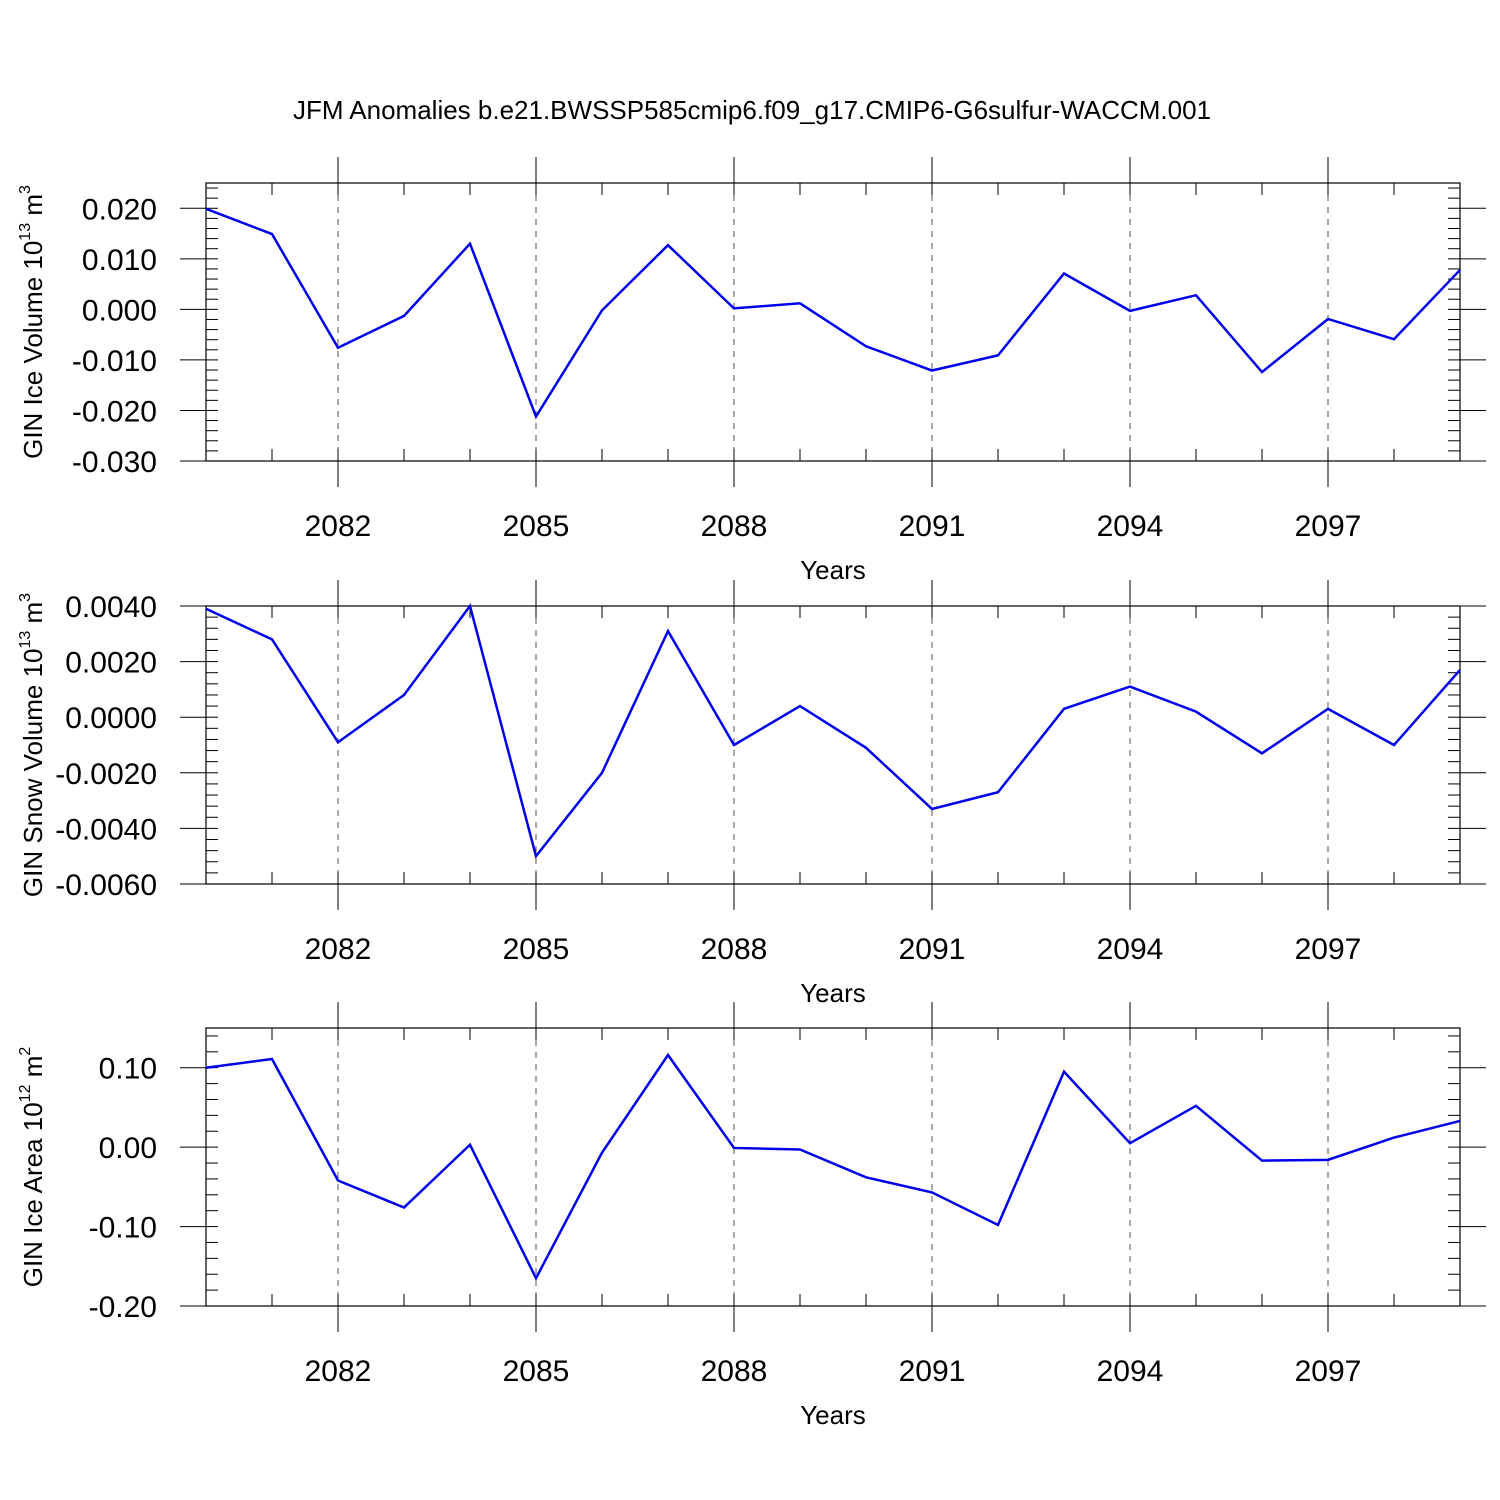  I want to click on y-axis-label: GIN Ice Area 1012 m2, so click(32, 1167).